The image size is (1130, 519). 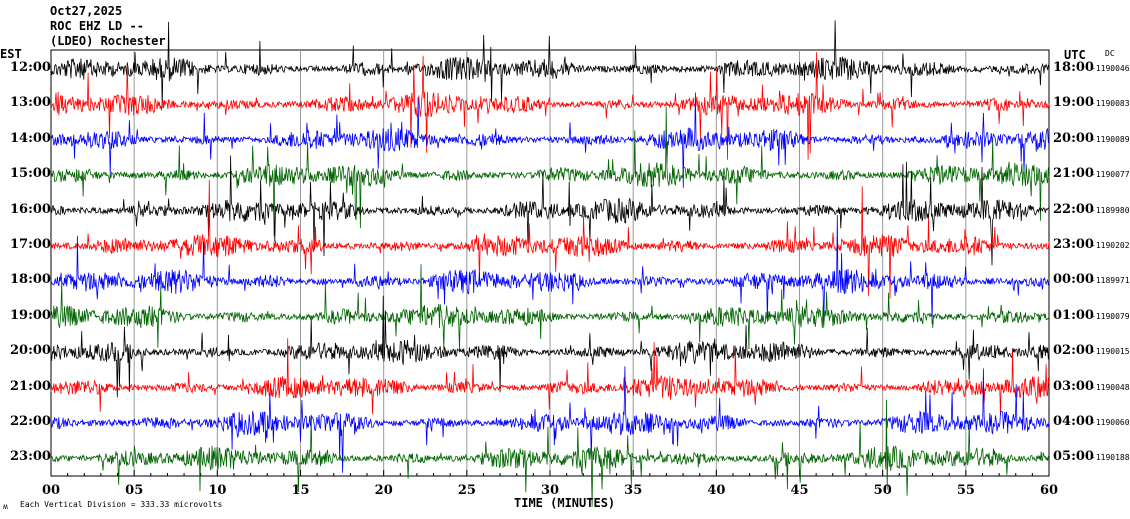 What do you see at coordinates (5, 506) in the screenshot?
I see `corner-mark: ʍ` at bounding box center [5, 506].